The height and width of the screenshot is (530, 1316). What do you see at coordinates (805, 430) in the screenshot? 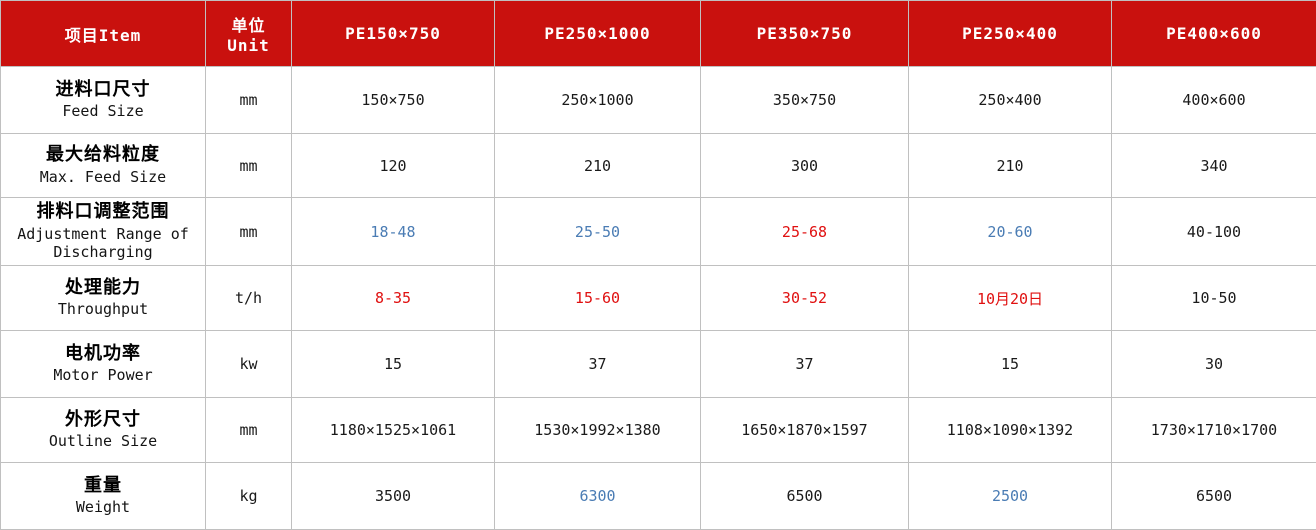
I see `value-cell: 1650×1870×1597` at bounding box center [805, 430].